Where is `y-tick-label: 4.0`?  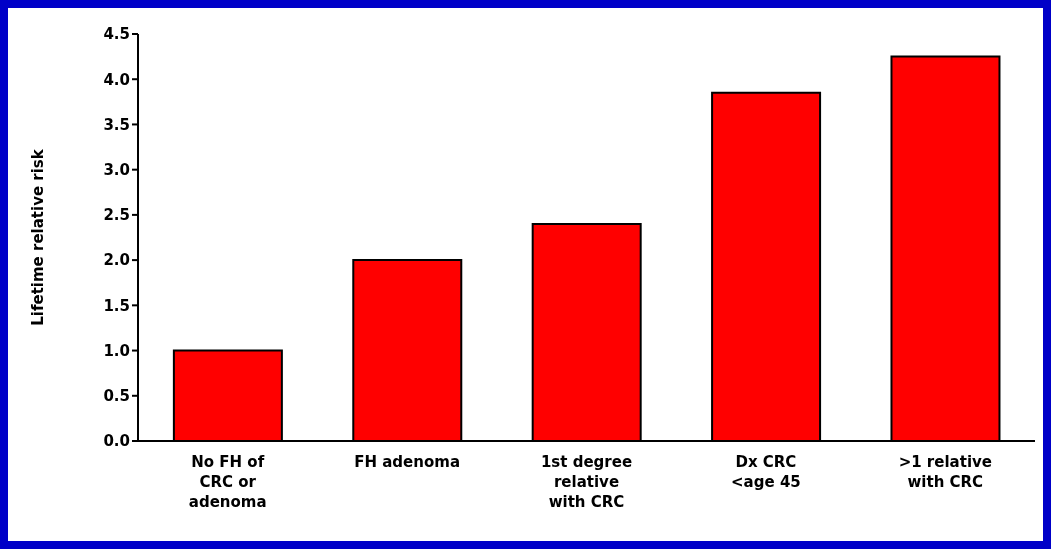 y-tick-label: 4.0 is located at coordinates (116, 79).